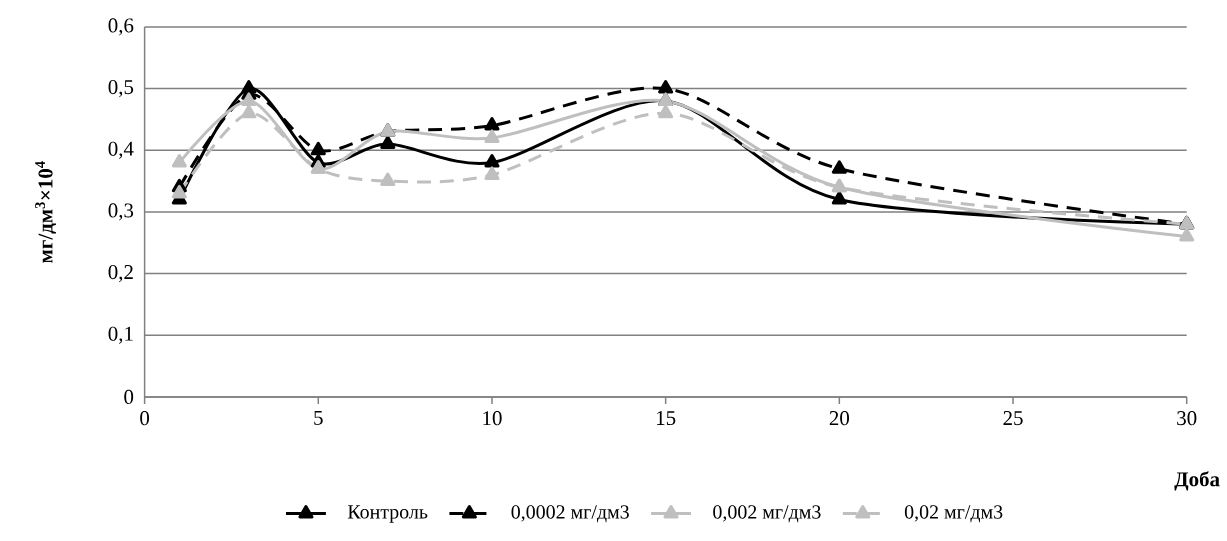  I want to click on legend-label: 0,002 мг/дм3, so click(767, 514).